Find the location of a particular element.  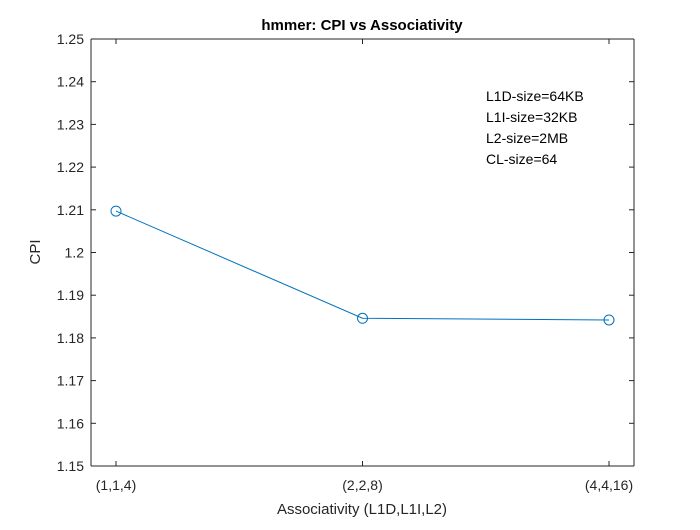

y-tick-label: 1.2 is located at coordinates (75, 253).